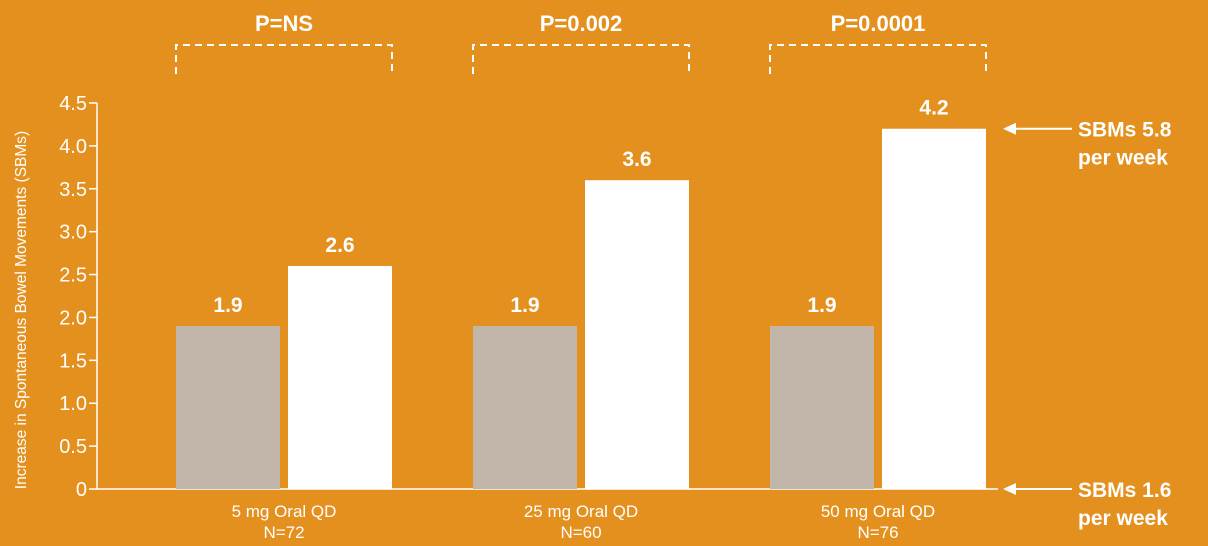 The width and height of the screenshot is (1208, 546). Describe the element at coordinates (283, 532) in the screenshot. I see `category-n-label: N=72` at that location.